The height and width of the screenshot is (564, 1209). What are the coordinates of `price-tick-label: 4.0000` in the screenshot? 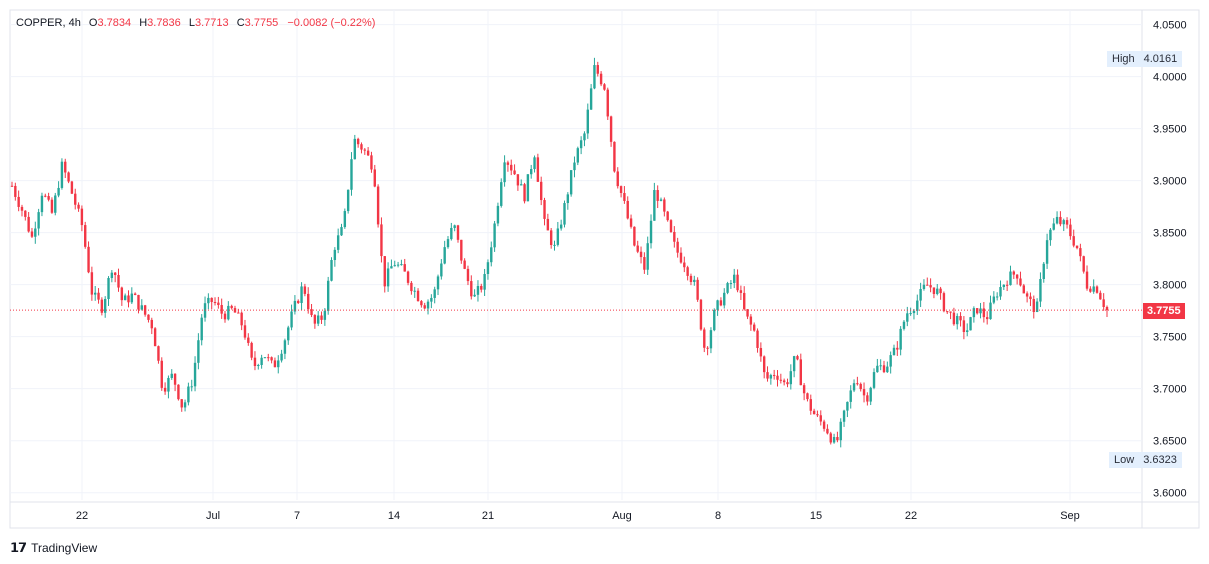 It's located at (1170, 78).